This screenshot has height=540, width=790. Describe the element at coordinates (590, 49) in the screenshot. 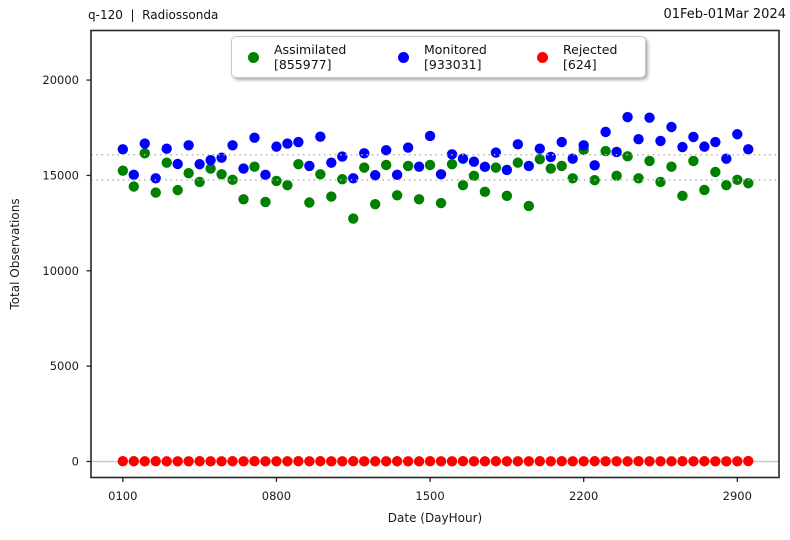

I see `legend-label-rejected: Rejected` at that location.